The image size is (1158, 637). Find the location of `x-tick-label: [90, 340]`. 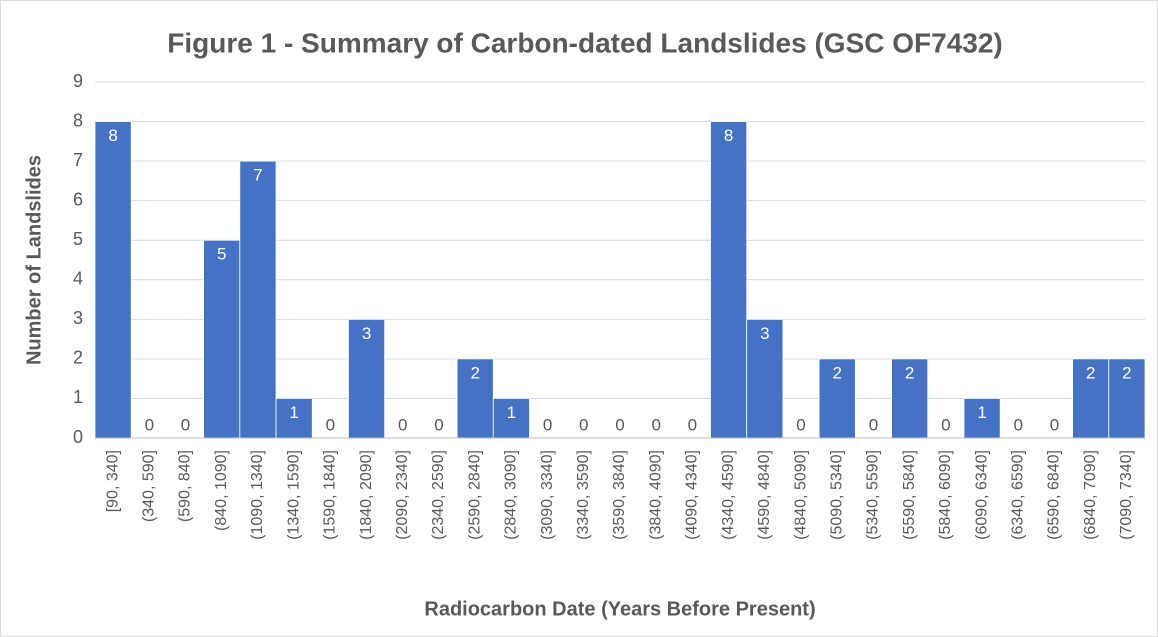

x-tick-label: [90, 340] is located at coordinates (112, 481).